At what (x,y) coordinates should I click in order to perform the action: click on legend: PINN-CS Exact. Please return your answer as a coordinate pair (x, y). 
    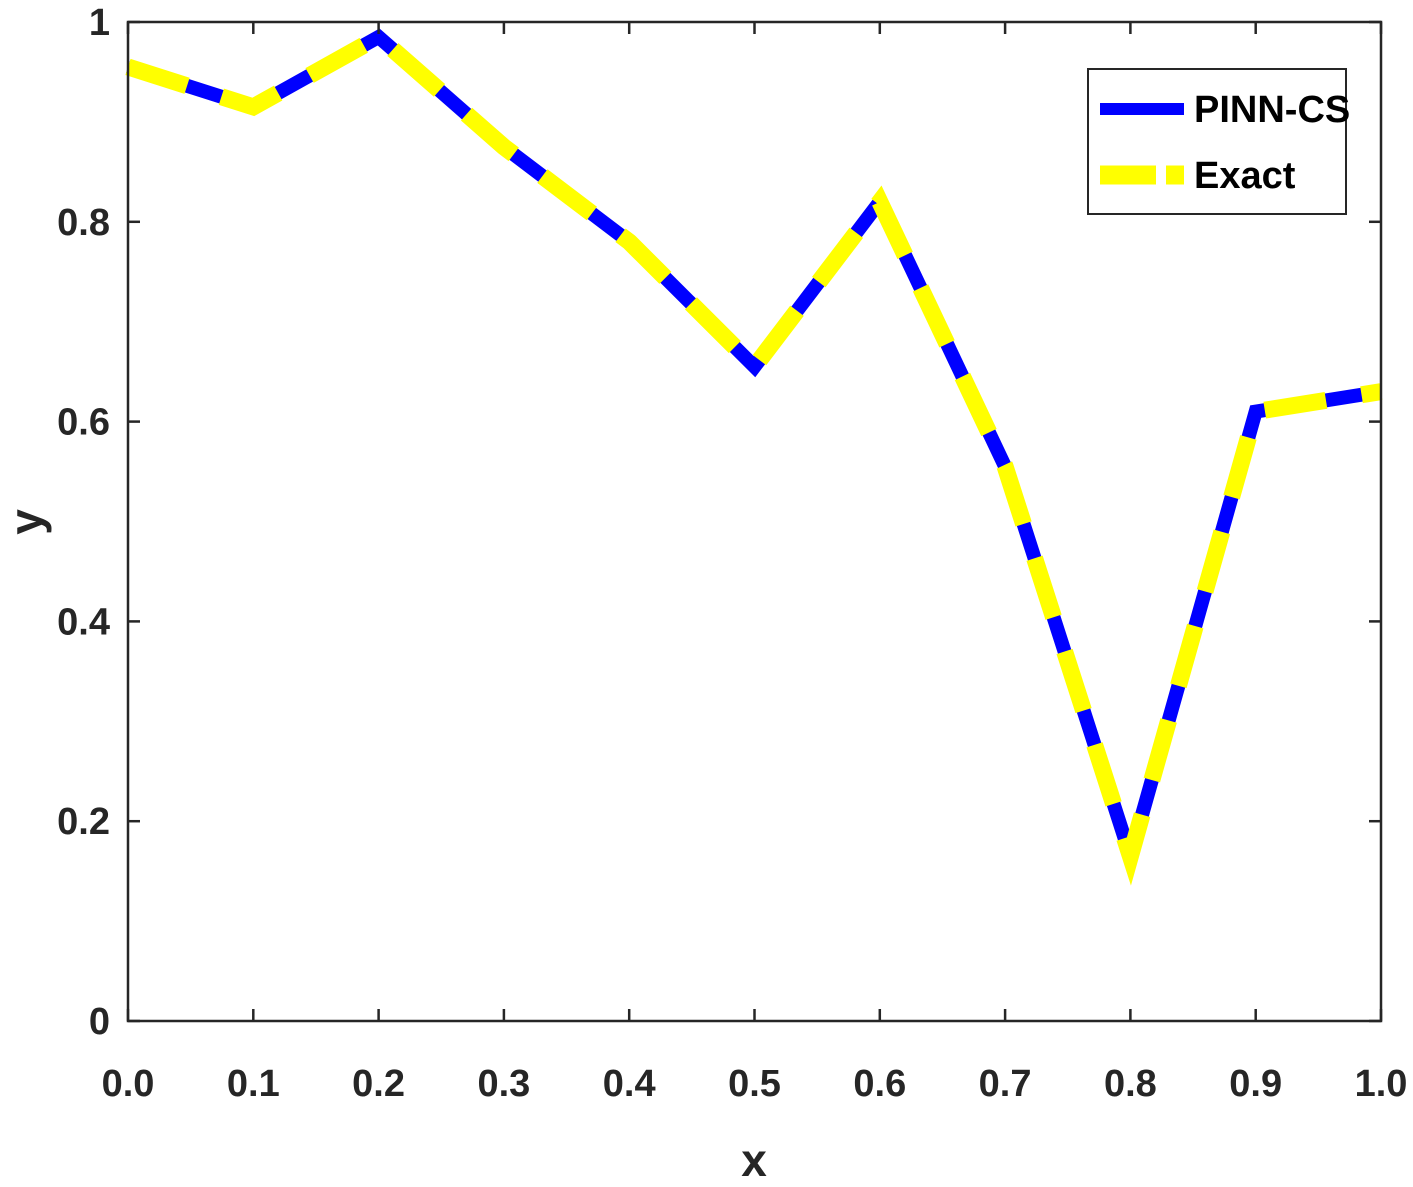
    Looking at the image, I should click on (1218, 141).